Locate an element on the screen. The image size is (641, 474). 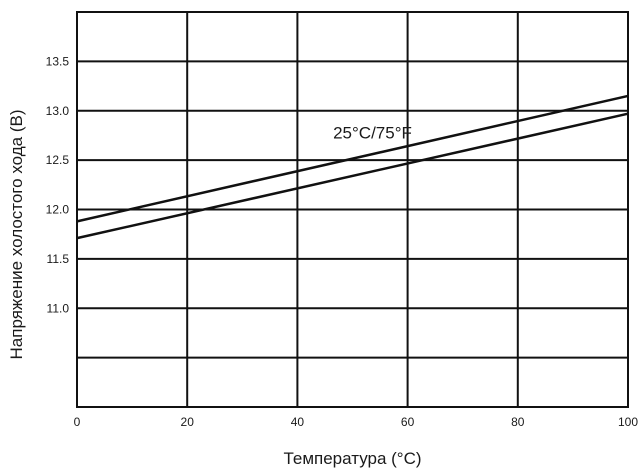
annotations: 25°C/75°F is located at coordinates (372, 132).